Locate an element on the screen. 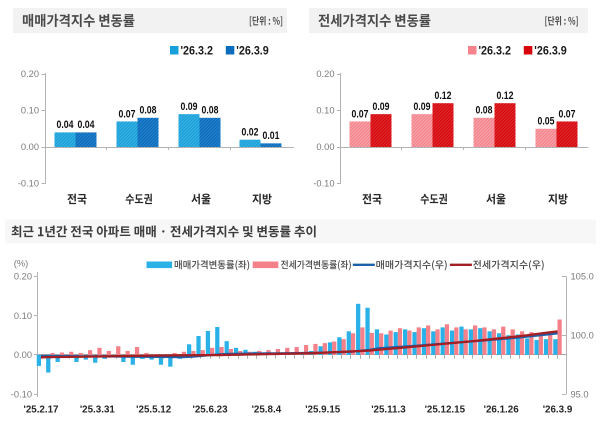 This screenshot has height=440, width=600. svg-text: '25.5.12 is located at coordinates (154, 410).